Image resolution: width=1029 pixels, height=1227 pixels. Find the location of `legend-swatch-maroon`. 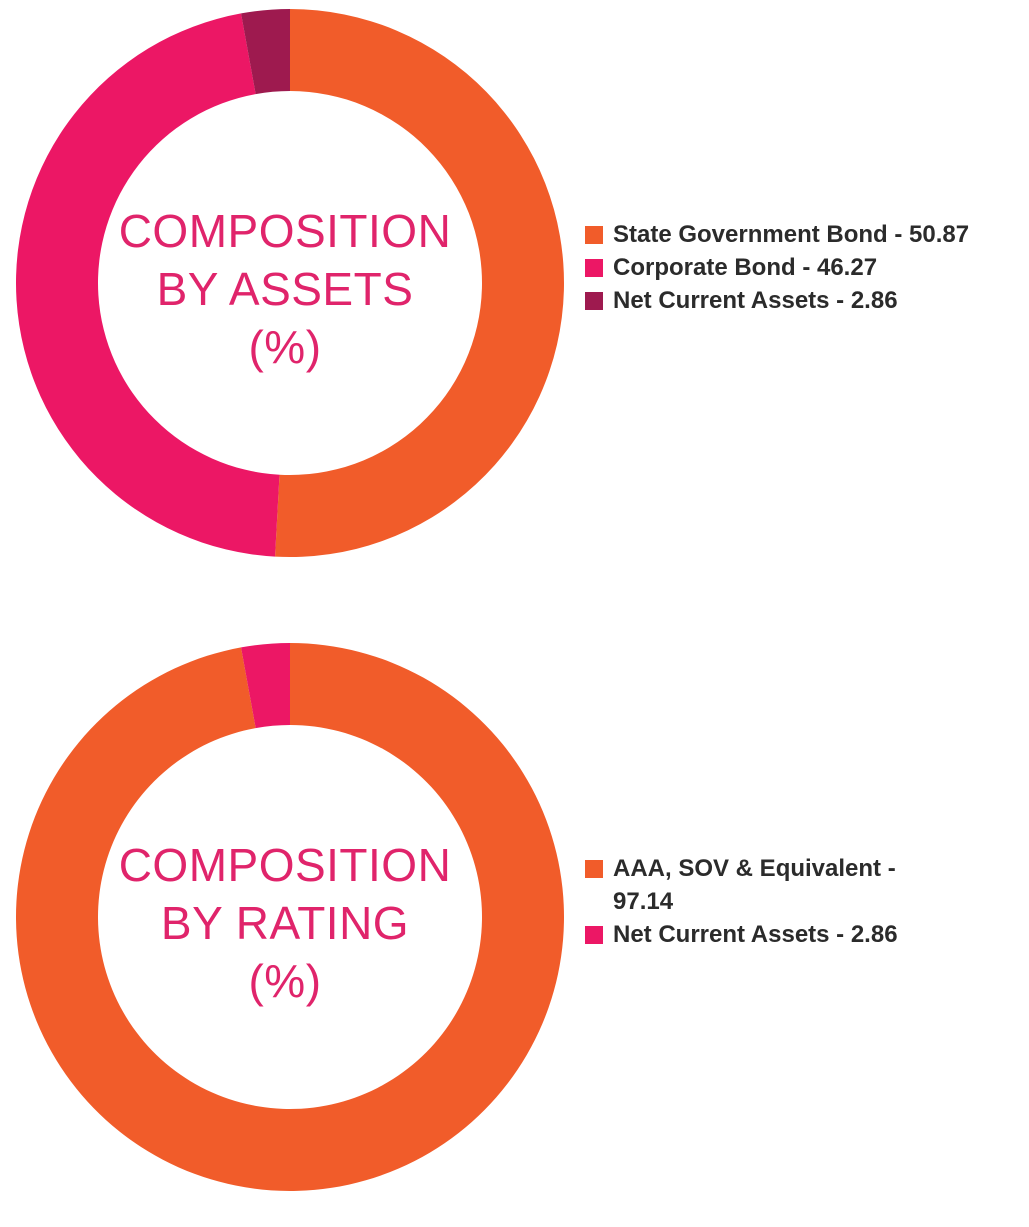

legend-swatch-maroon is located at coordinates (594, 301).